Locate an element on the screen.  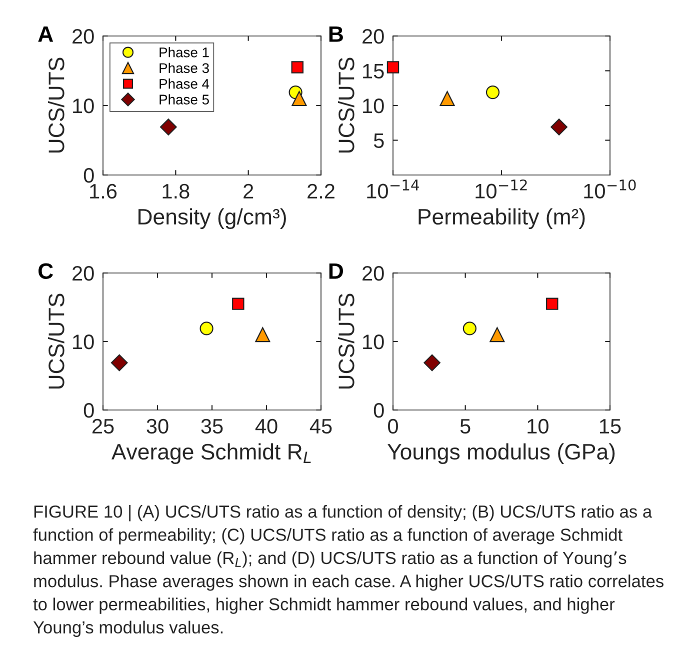
legend-label: Phase 3 is located at coordinates (184, 68).